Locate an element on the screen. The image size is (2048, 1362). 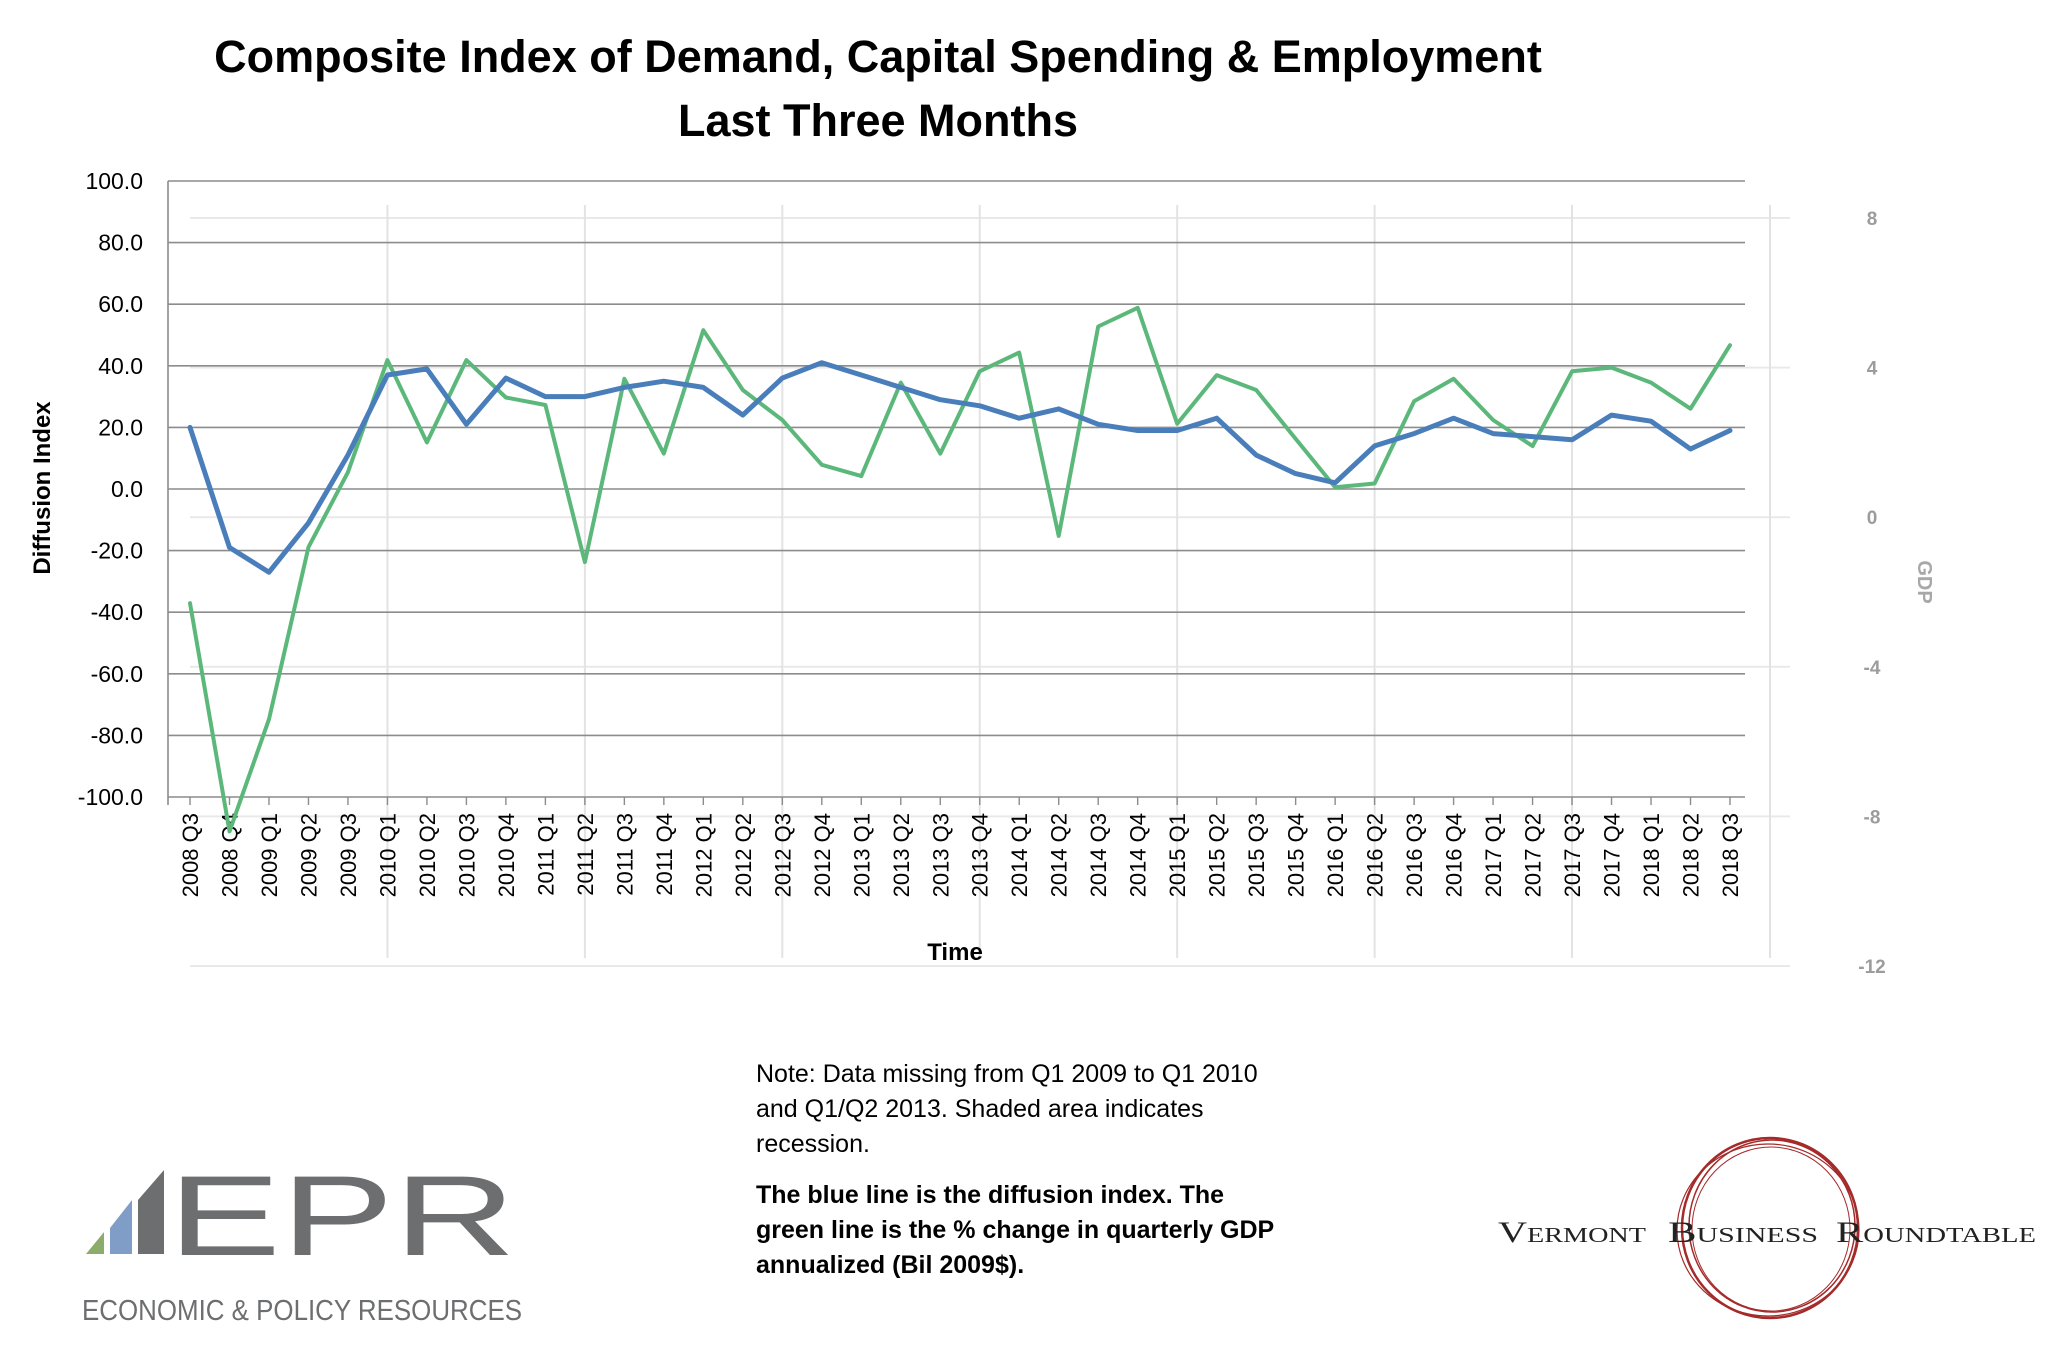
x-tick-label: 2013 Q4 is located at coordinates (980, 855).